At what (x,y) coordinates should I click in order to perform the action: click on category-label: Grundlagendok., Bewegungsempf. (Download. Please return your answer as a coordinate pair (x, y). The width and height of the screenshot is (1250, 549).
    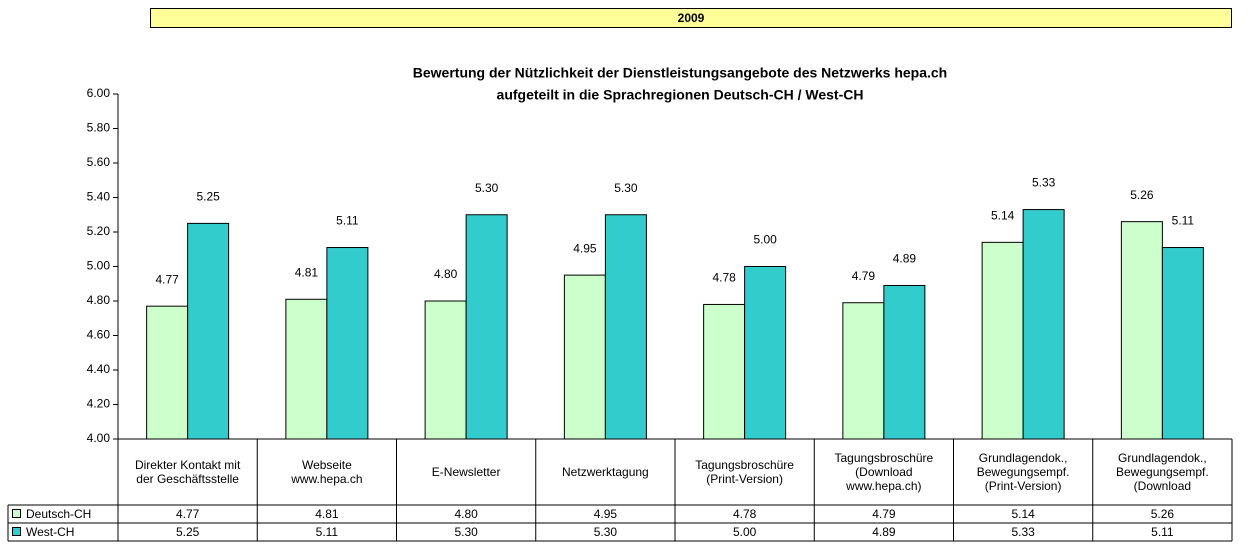
    Looking at the image, I should click on (1162, 472).